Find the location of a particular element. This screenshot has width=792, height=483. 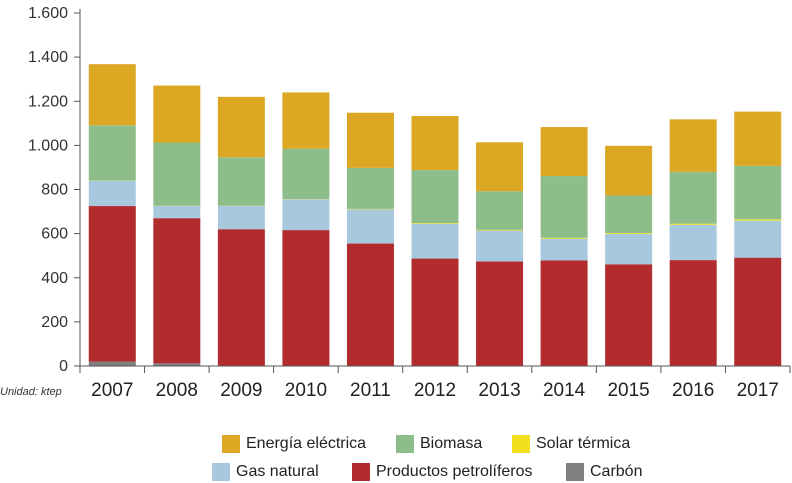

bar-segment-energia-electrica-2007 is located at coordinates (112, 94).